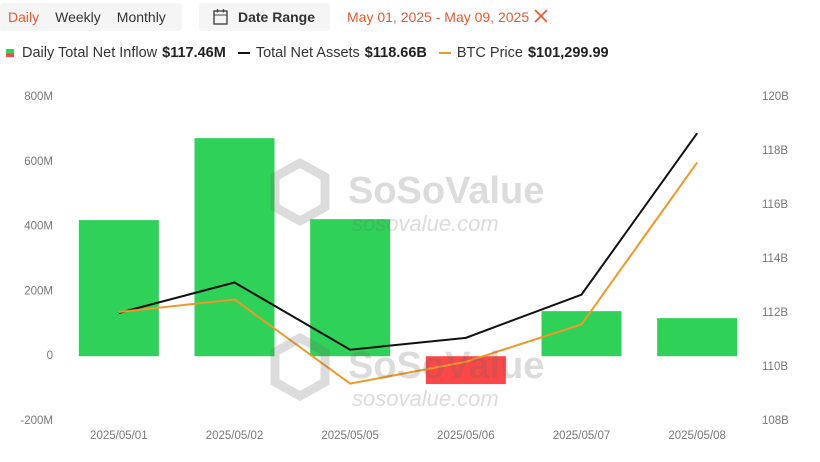 Image resolution: width=820 pixels, height=462 pixels. Describe the element at coordinates (38, 227) in the screenshot. I see `y-tick-label: 400M` at that location.